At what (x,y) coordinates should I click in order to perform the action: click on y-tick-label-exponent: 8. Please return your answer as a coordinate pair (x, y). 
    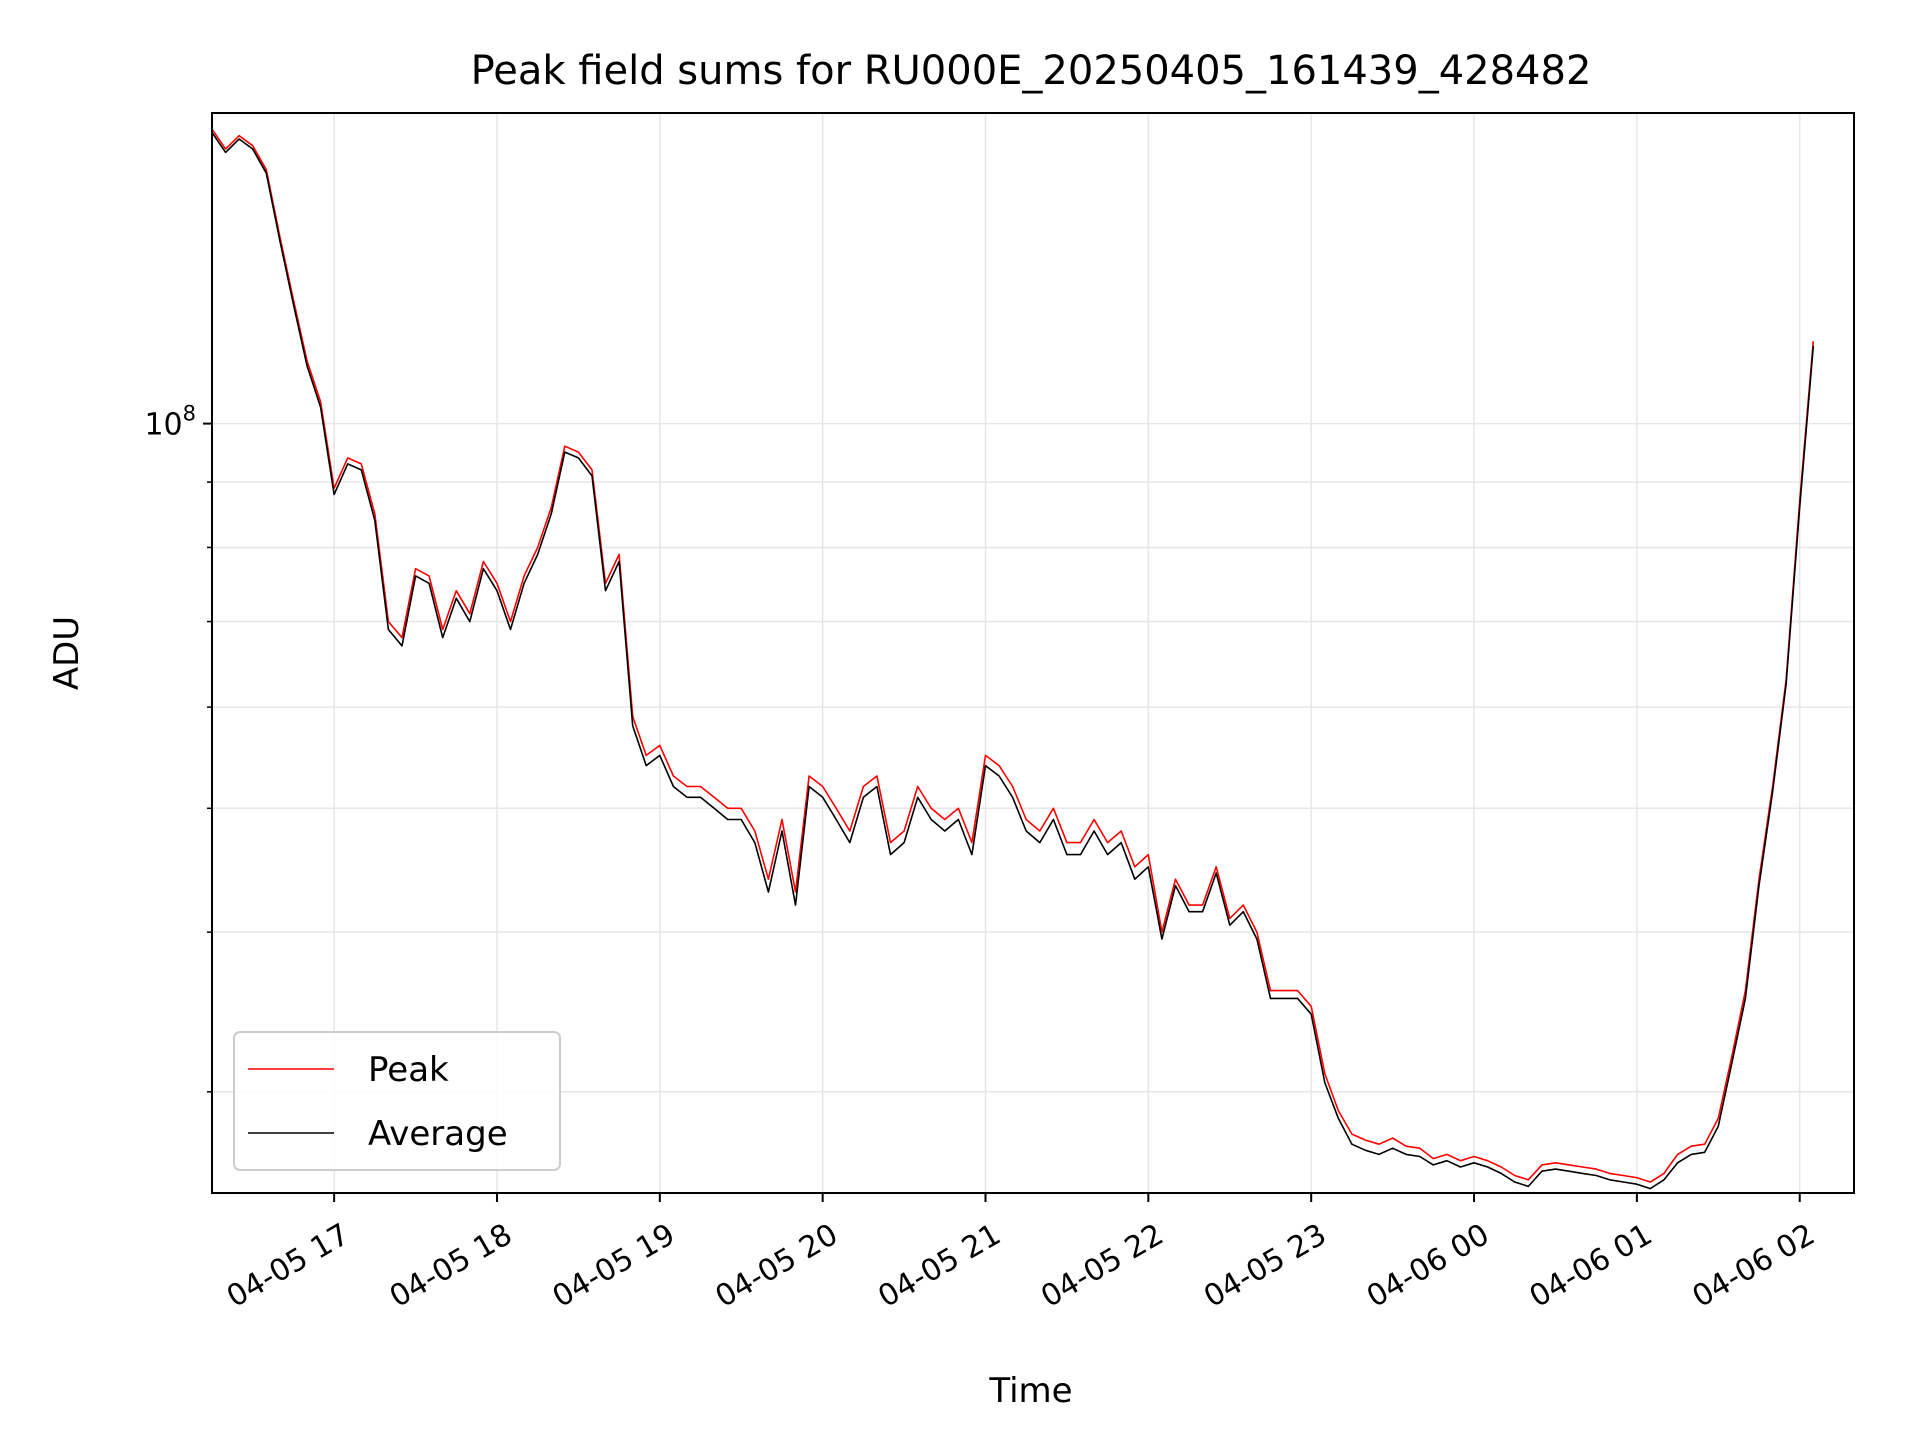
    Looking at the image, I should click on (189, 414).